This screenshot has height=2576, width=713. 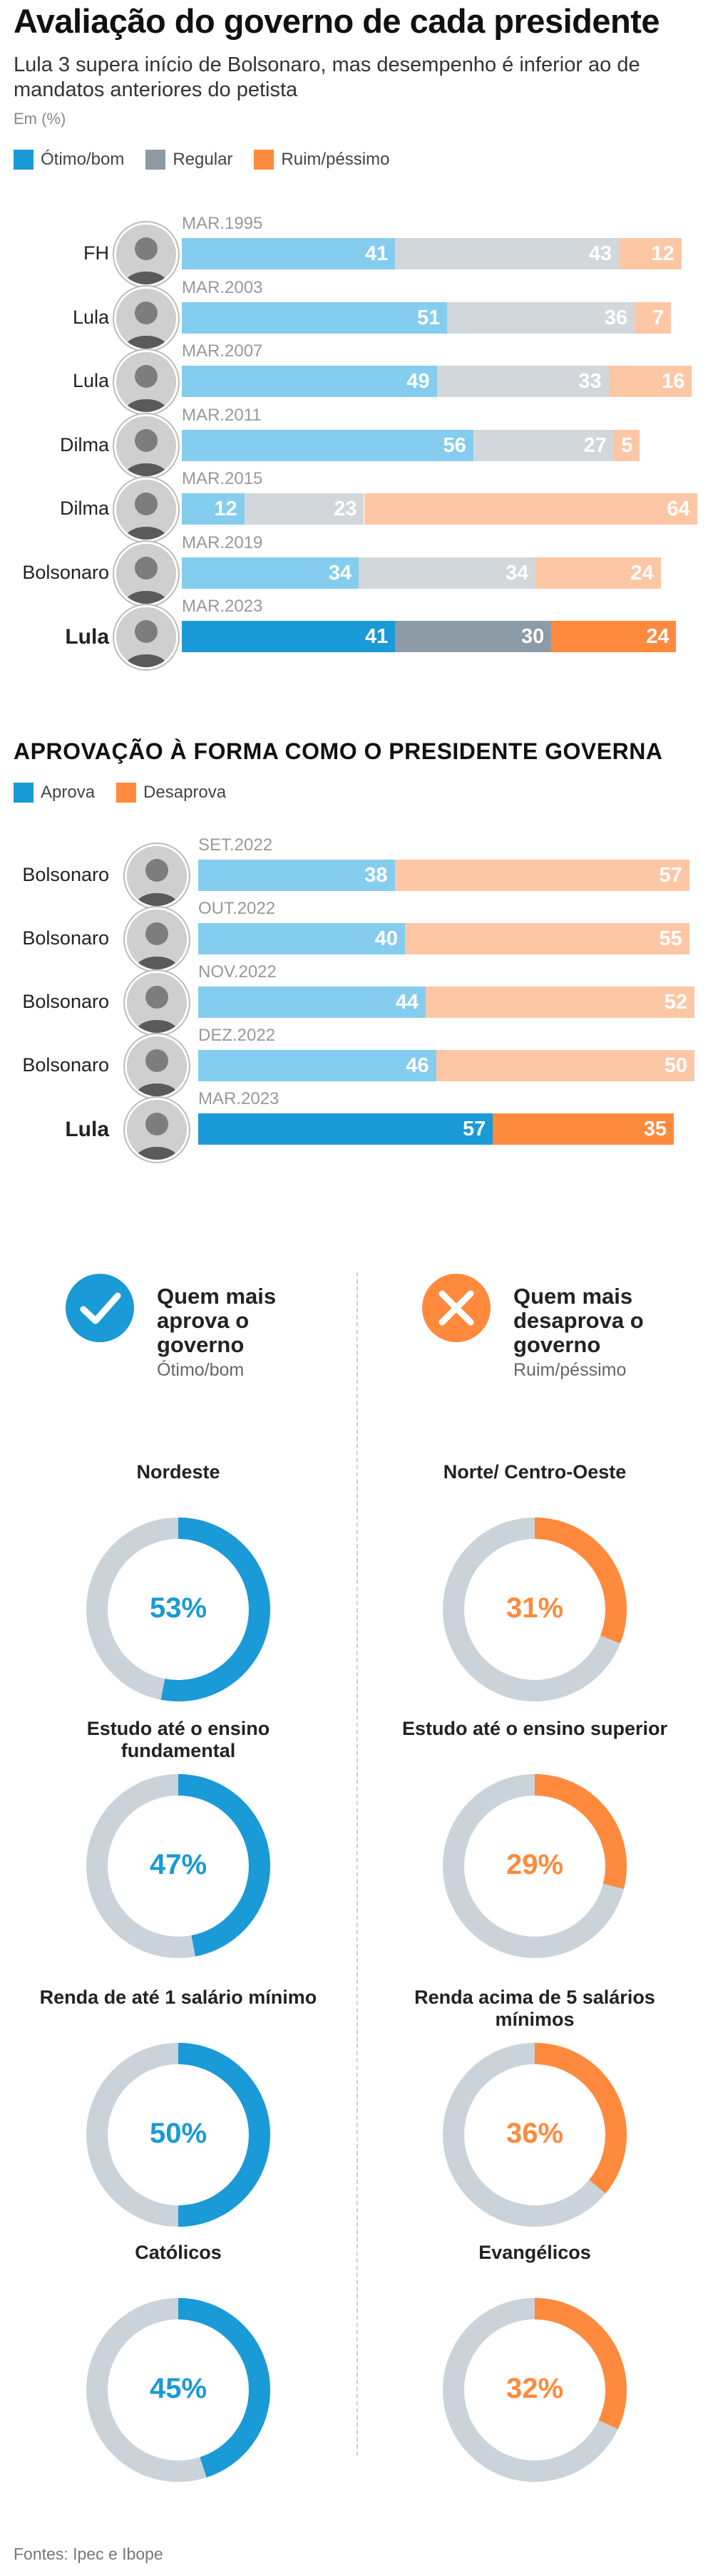 I want to click on legend-item-aprova: Aprova, so click(x=54, y=793).